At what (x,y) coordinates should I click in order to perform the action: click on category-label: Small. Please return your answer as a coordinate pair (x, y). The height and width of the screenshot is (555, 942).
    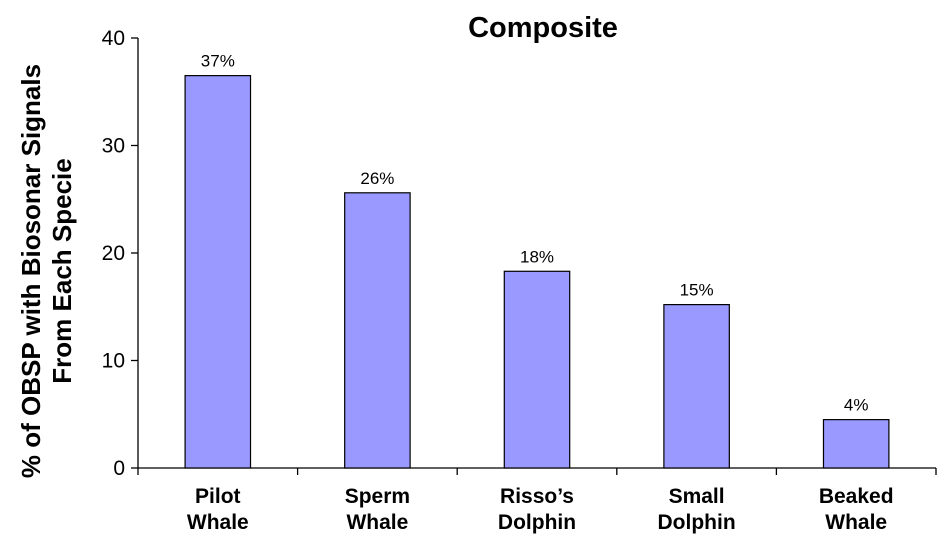
    Looking at the image, I should click on (697, 496).